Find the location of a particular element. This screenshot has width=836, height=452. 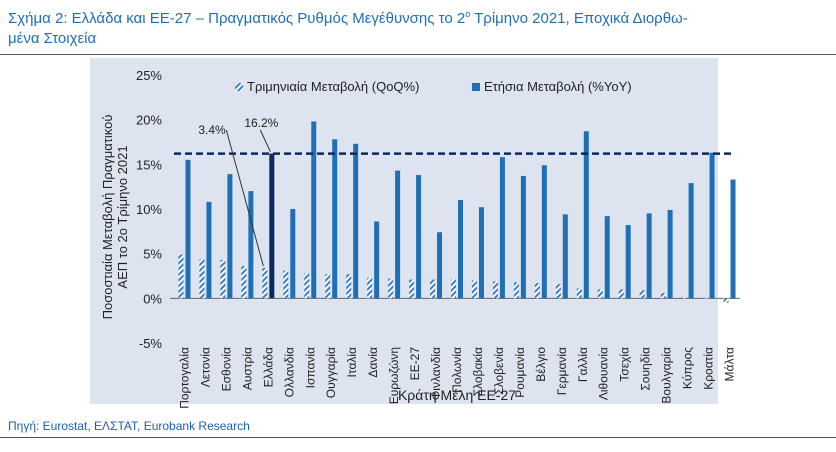

x-tick-label: Βέλγιο is located at coordinates (541, 364).